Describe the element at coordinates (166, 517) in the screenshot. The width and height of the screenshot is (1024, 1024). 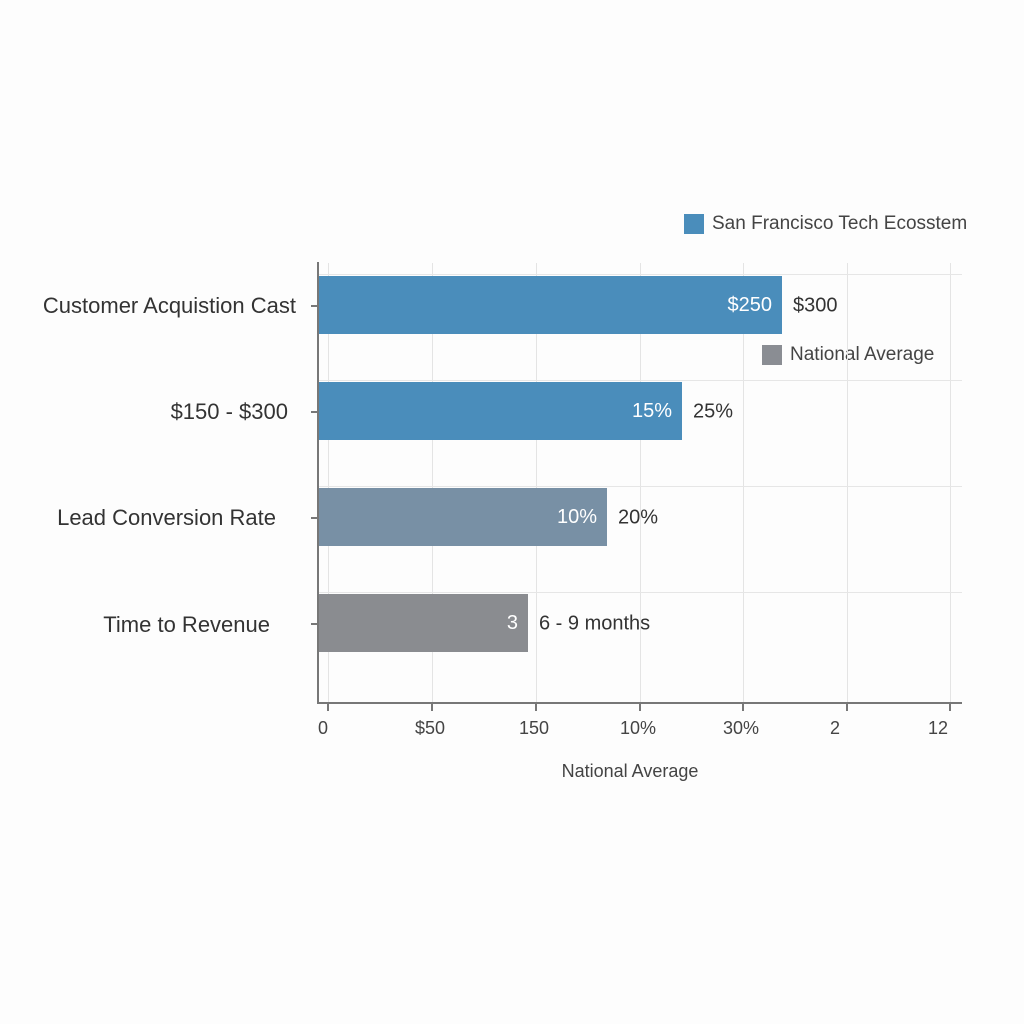
I see `category-label: Lead Conversion Rate` at that location.